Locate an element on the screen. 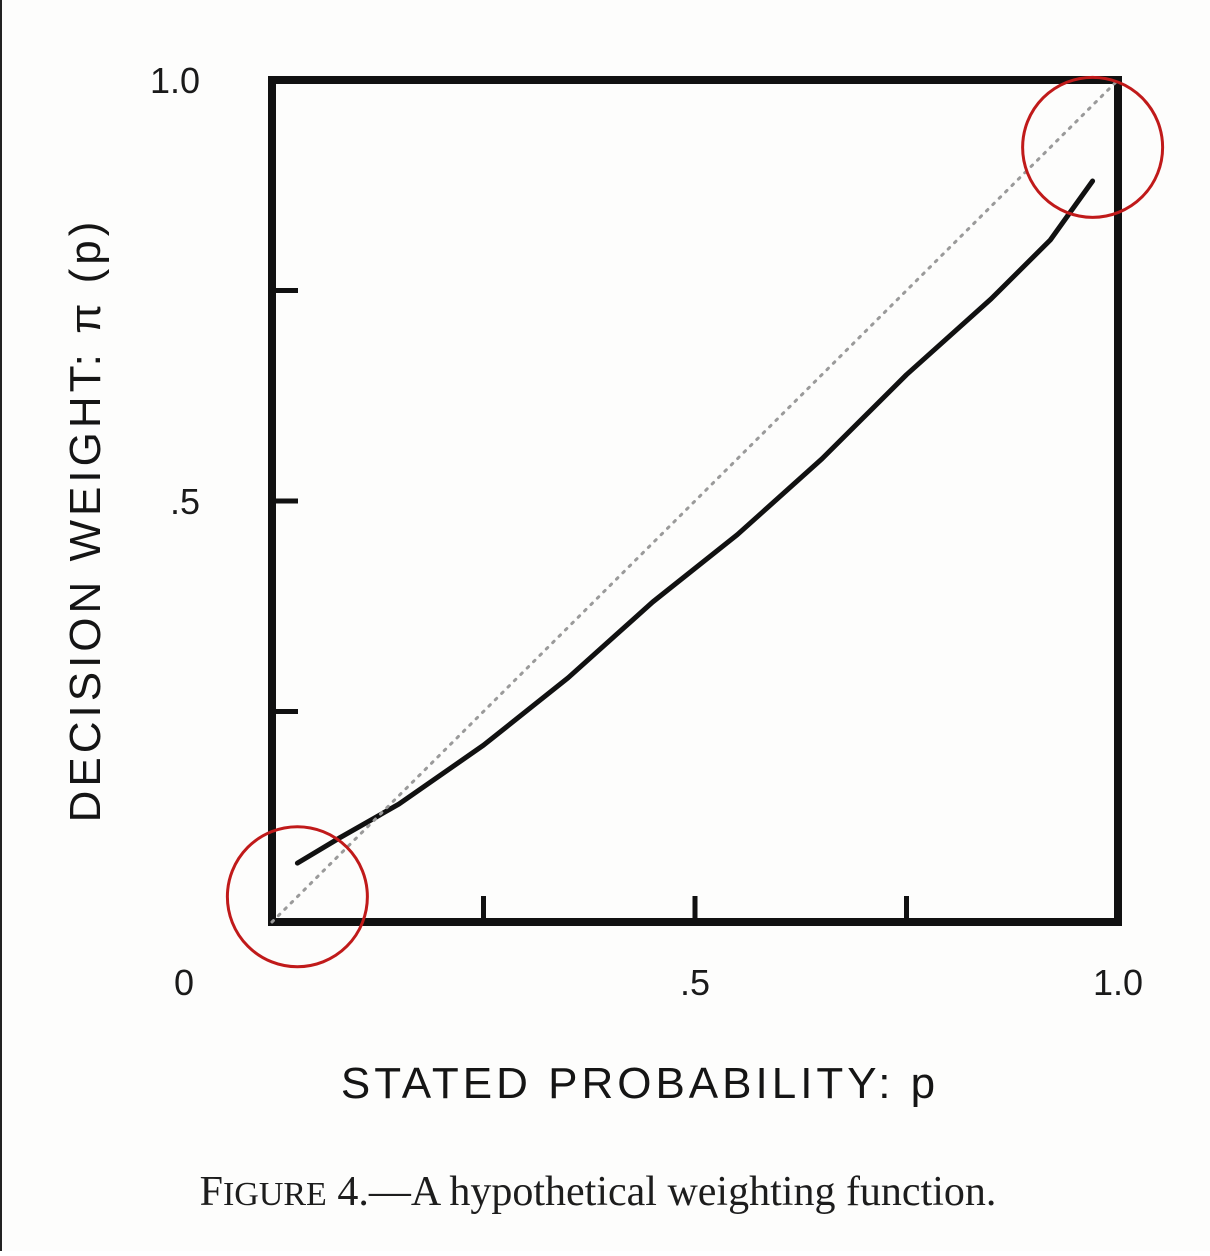  y-axis-title: DECISION WEIGHT: π (p) is located at coordinates (85, 520).